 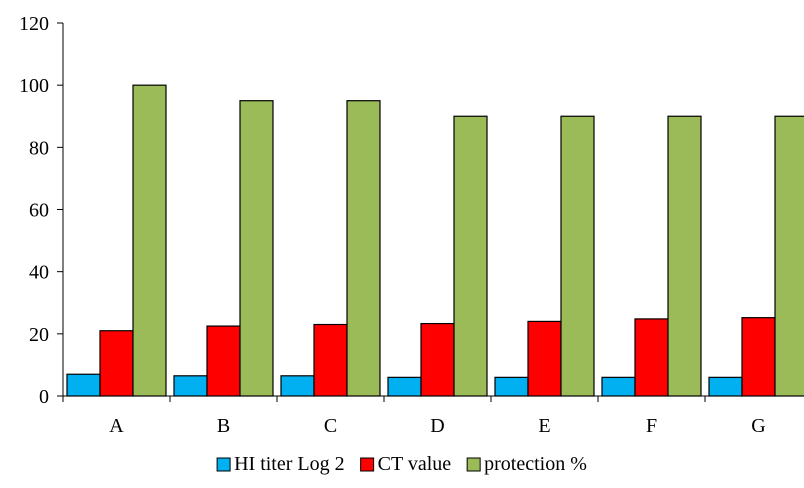 What do you see at coordinates (544, 358) in the screenshot?
I see `bar-ct-value-e` at bounding box center [544, 358].